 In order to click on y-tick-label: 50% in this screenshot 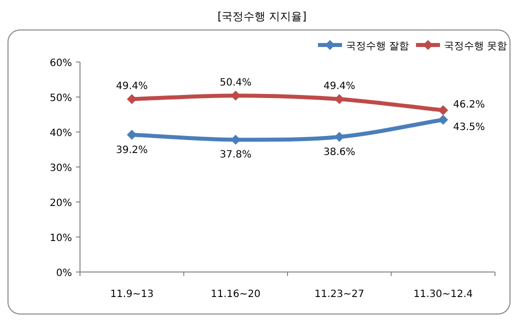, I will do `click(61, 98)`.